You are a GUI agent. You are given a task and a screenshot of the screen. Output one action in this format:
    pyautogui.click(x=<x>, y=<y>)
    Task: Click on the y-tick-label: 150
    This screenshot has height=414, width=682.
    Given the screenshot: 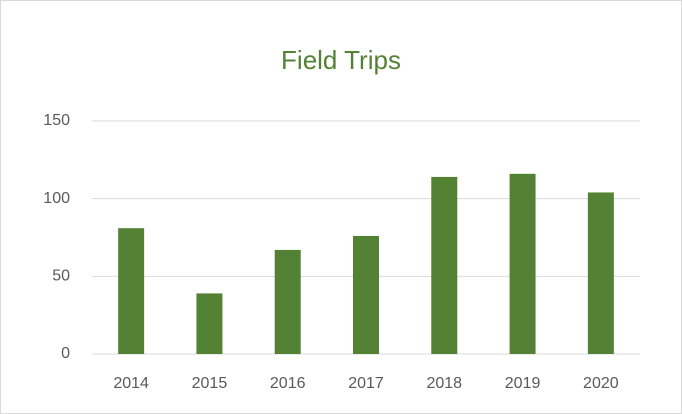 What is the action you would take?
    pyautogui.click(x=56, y=120)
    